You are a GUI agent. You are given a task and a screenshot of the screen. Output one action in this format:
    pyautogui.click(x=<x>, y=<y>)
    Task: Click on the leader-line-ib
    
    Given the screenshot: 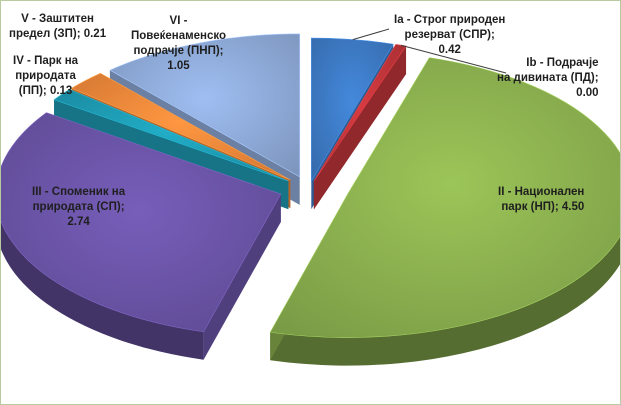 What is the action you would take?
    pyautogui.click(x=453, y=59)
    